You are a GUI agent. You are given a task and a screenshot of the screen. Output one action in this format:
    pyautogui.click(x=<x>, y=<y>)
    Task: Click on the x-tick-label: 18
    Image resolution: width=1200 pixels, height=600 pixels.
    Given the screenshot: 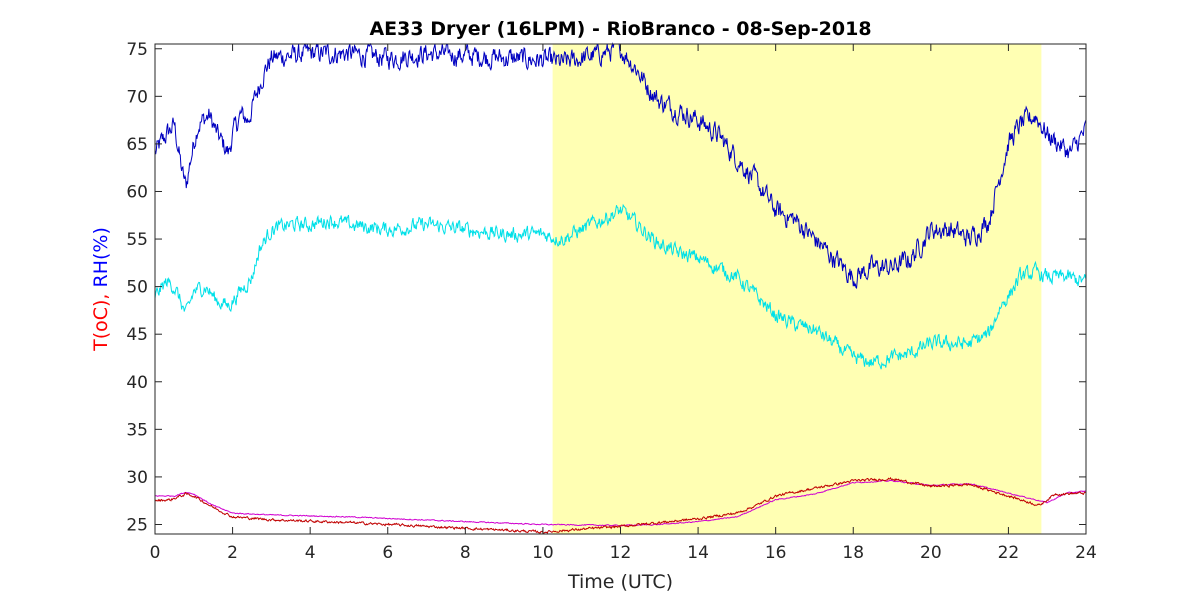 What is the action you would take?
    pyautogui.click(x=853, y=553)
    